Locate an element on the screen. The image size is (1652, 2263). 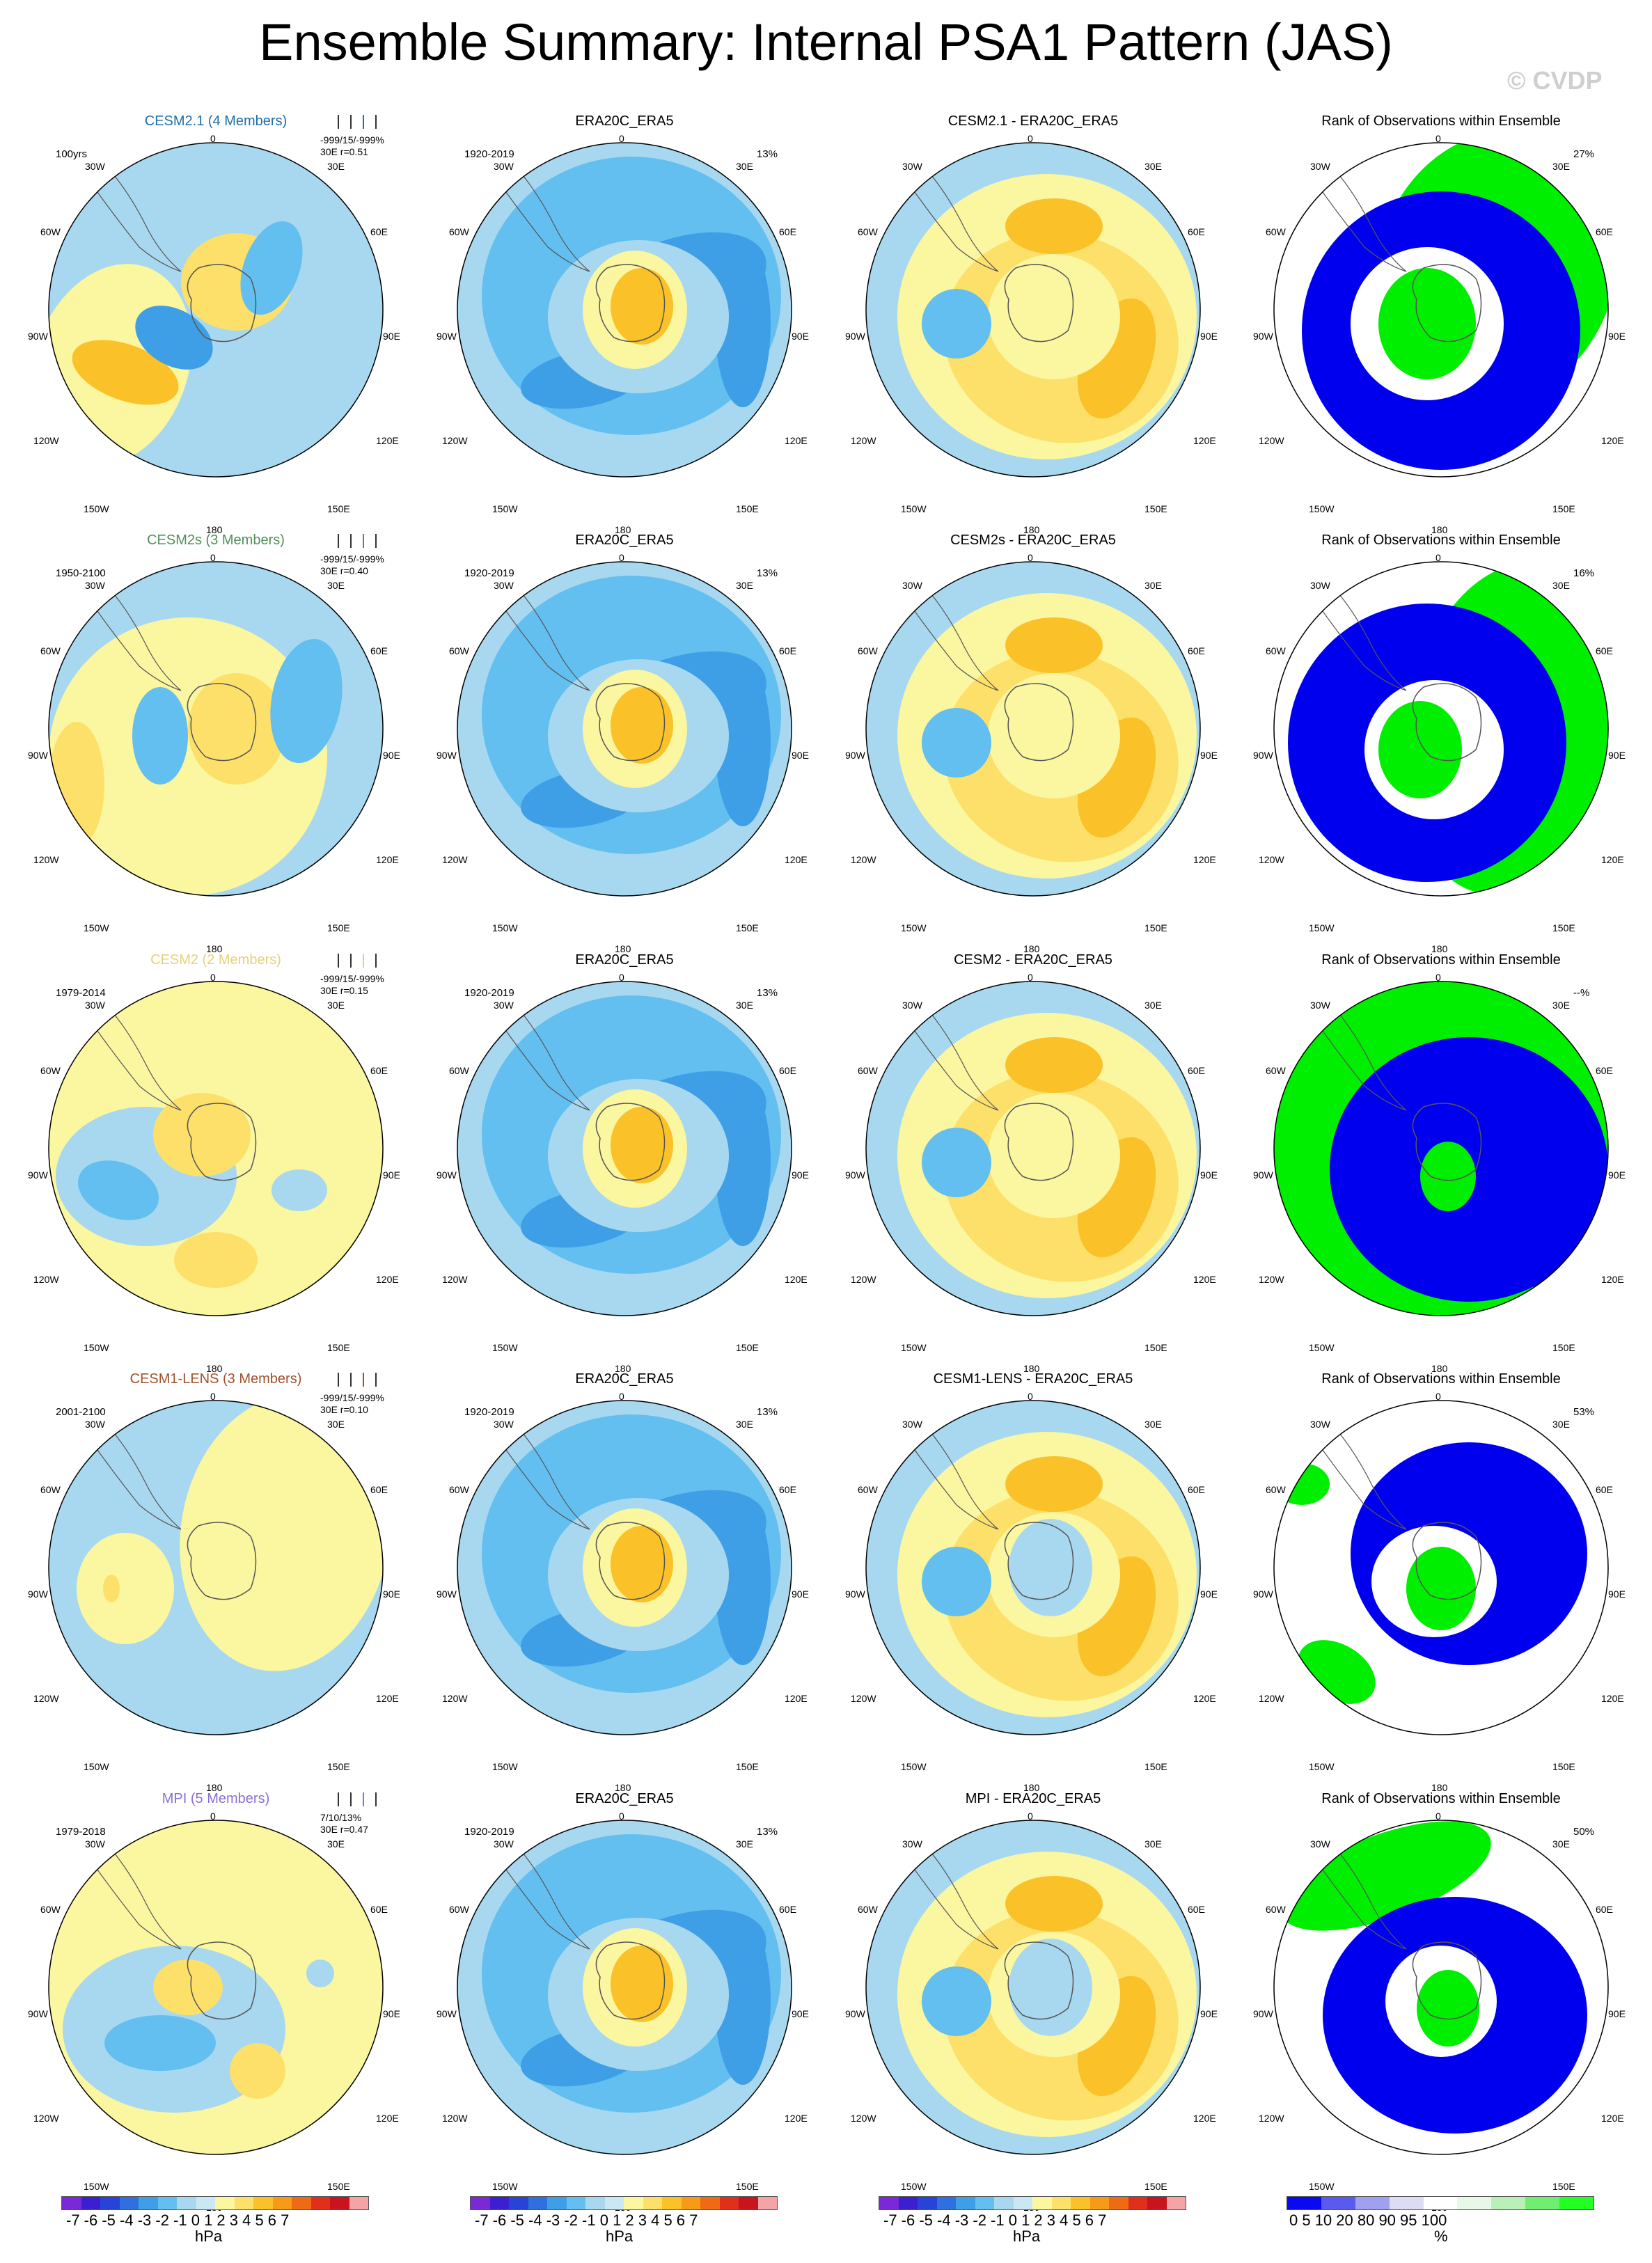
rank-colorbar-ticks: 0 5 10 20 80 90 95 100 is located at coordinates (1368, 2220).